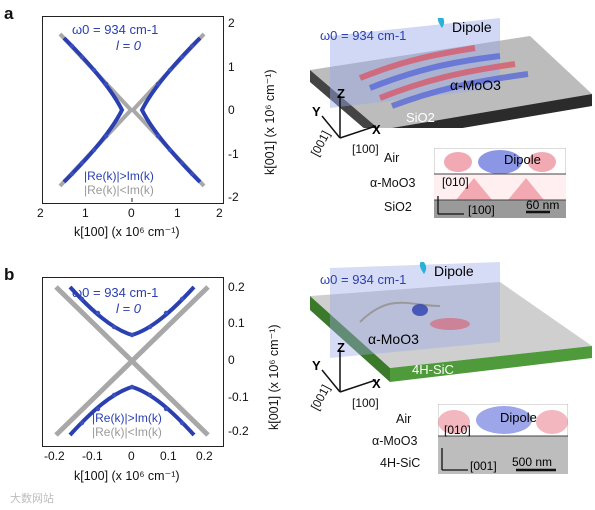  What do you see at coordinates (169, 361) in the screenshot?
I see `grey-branch-right` at bounding box center [169, 361].